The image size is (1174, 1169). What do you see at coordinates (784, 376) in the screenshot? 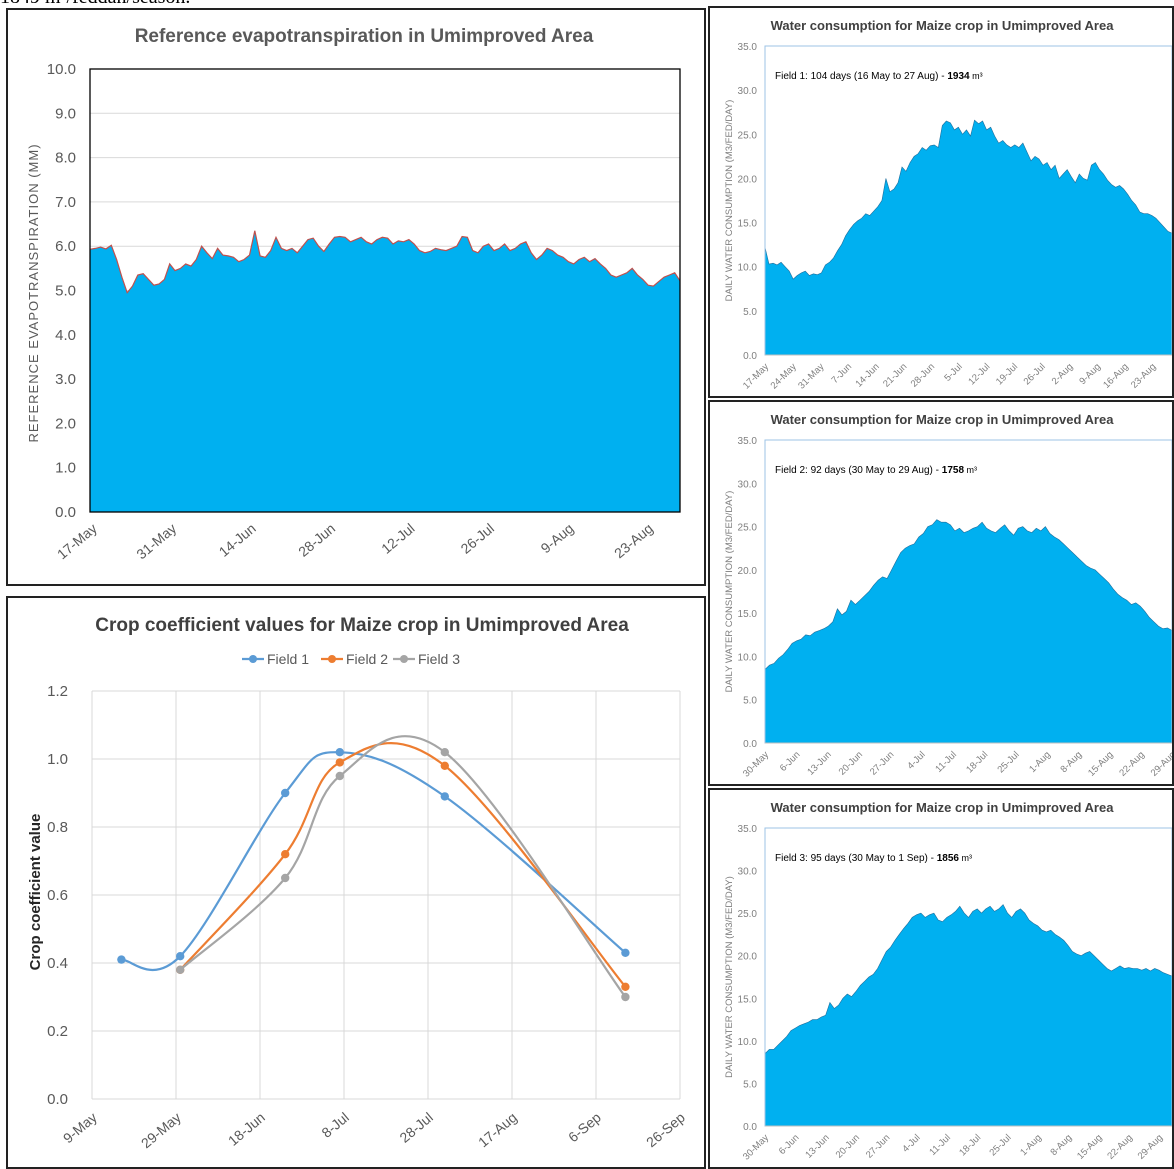
I see `wc1-x-tick-label: 24-May` at bounding box center [784, 376].